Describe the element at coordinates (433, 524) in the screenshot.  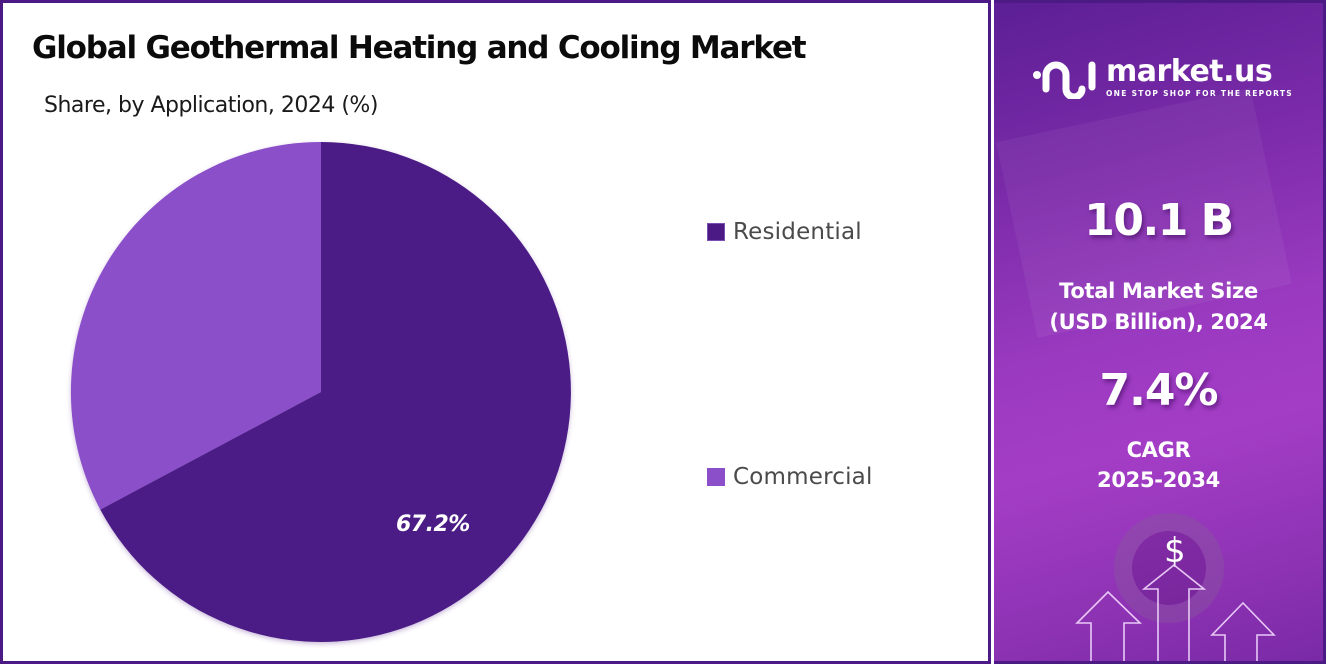
I see `pie-label-residential: 67.2%` at that location.